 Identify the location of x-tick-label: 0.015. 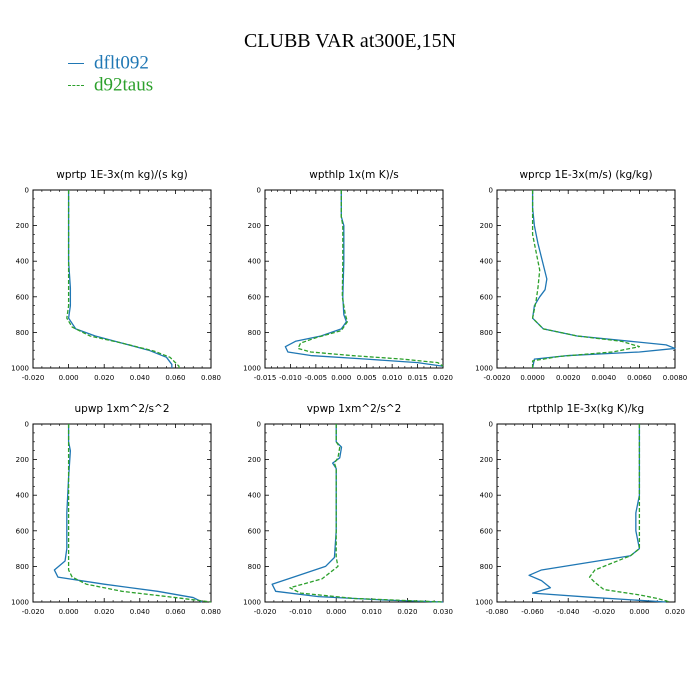
(418, 378).